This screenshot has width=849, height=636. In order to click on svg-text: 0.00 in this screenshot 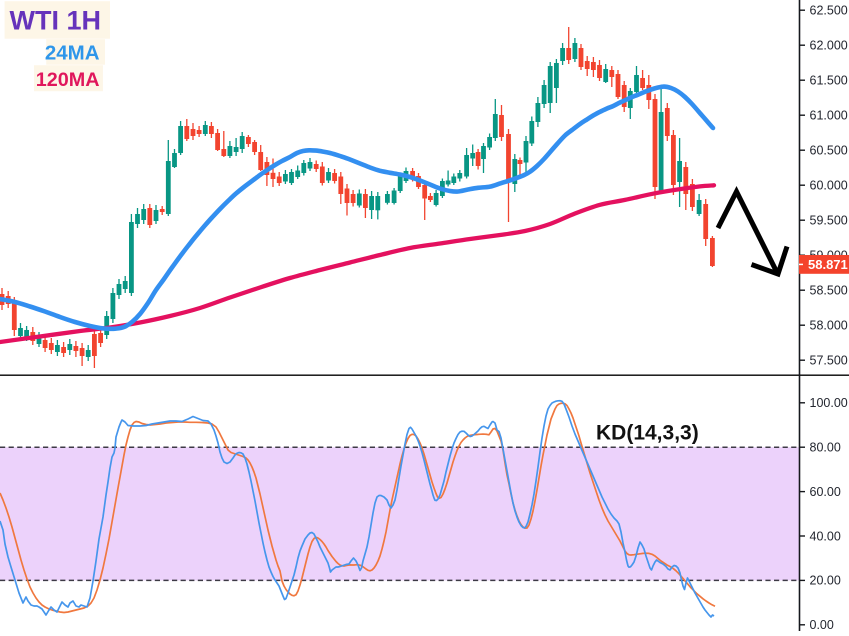, I will do `click(822, 624)`.